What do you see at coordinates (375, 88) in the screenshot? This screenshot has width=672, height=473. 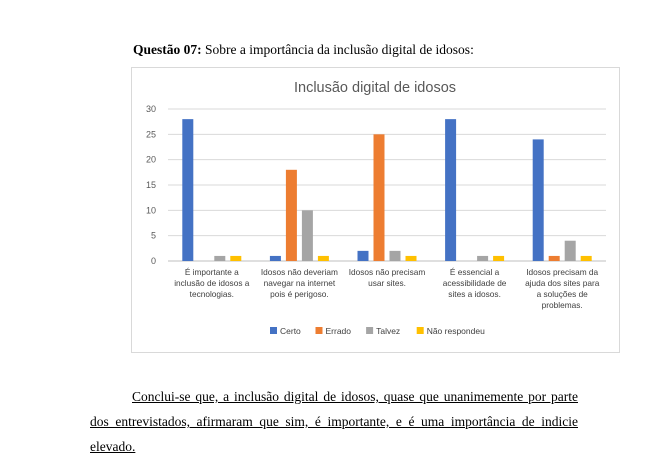 I see `chart-title: Inclusão digital de idosos` at bounding box center [375, 88].